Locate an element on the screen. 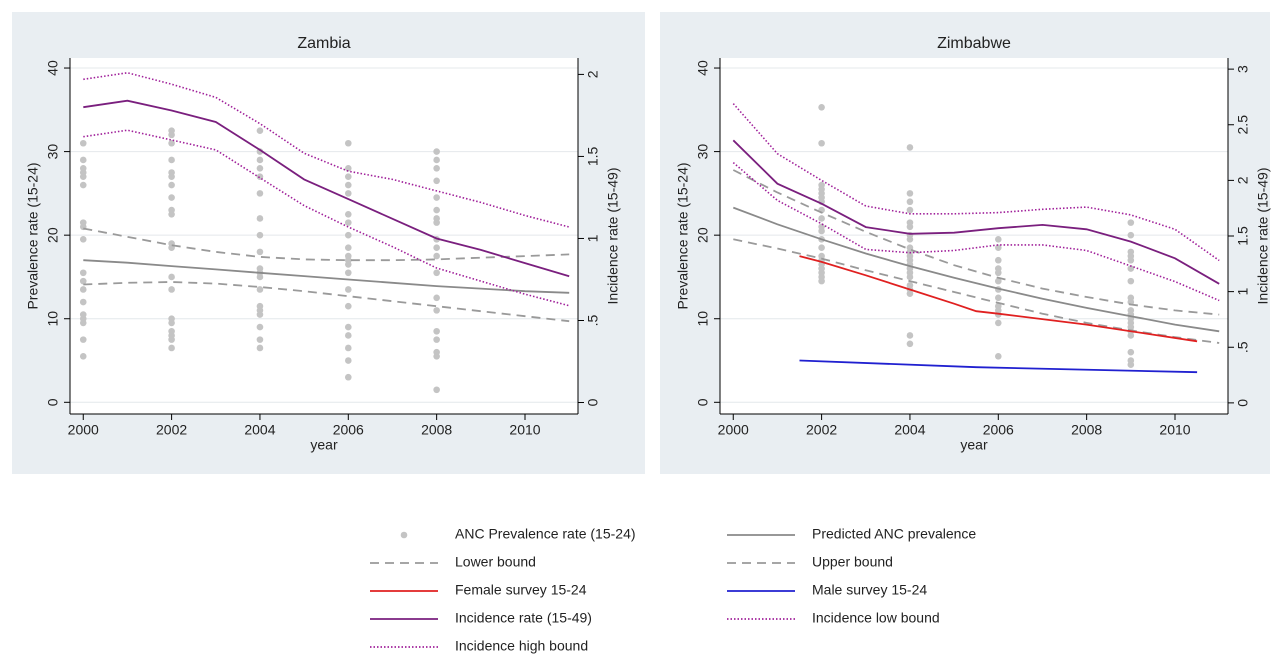 This screenshot has width=1280, height=665. y2-axis-label: Incidence rate (15-49) is located at coordinates (613, 236).